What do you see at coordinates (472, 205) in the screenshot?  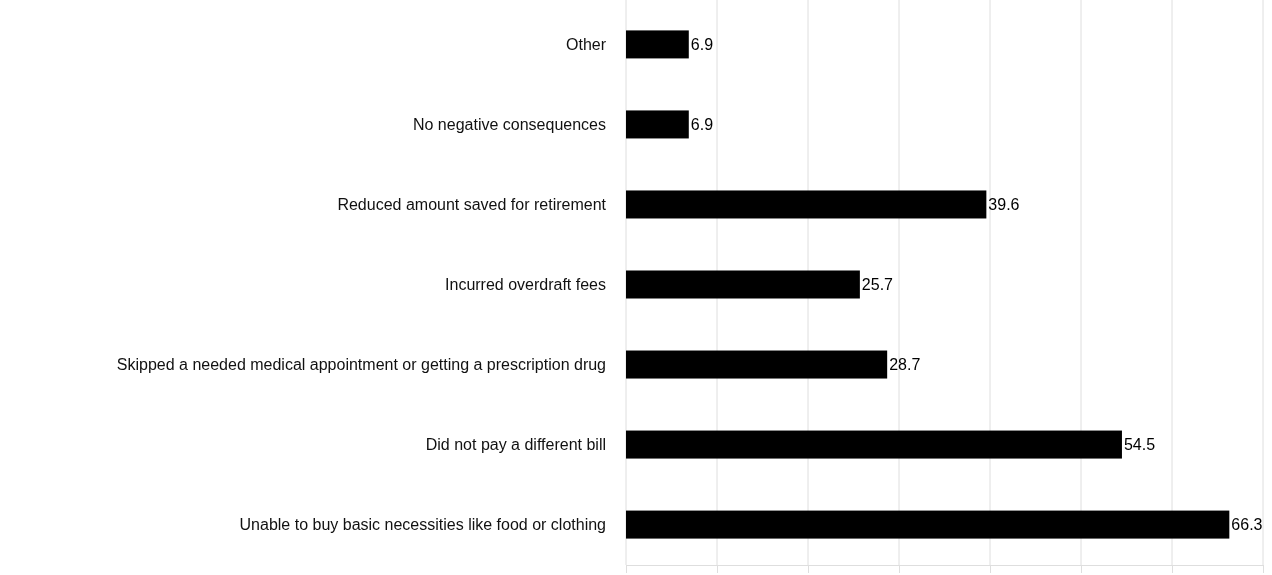 I see `y-tick-label: Reduced amount saved for retirement` at bounding box center [472, 205].